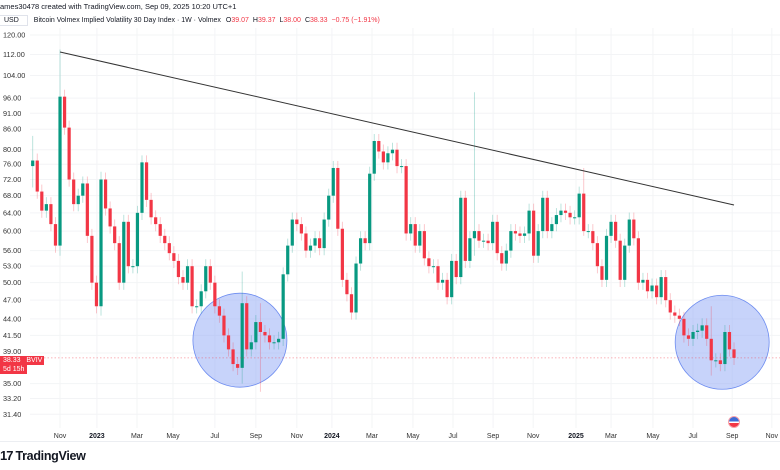  What do you see at coordinates (14, 35) in the screenshot?
I see `y-axis-label: 120.00` at bounding box center [14, 35].